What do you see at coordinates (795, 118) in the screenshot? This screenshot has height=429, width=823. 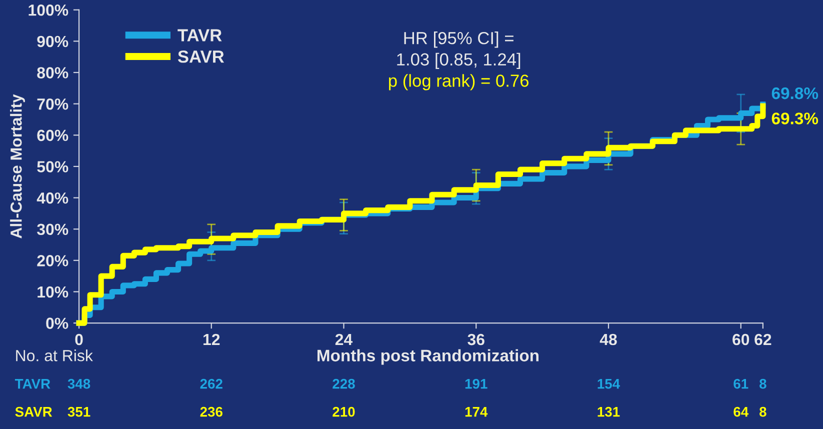 I see `annotation: 69.3%` at bounding box center [795, 118].